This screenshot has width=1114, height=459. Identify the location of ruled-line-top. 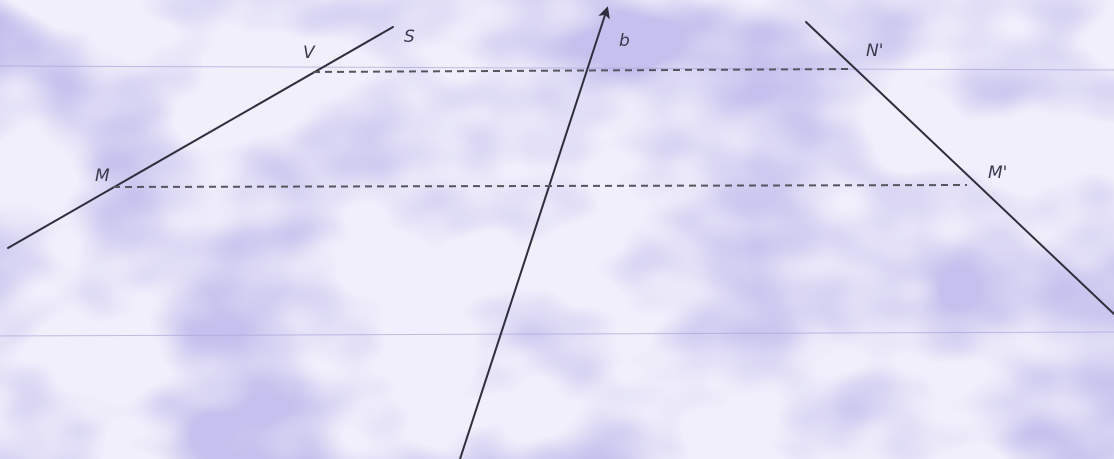
(557, 68).